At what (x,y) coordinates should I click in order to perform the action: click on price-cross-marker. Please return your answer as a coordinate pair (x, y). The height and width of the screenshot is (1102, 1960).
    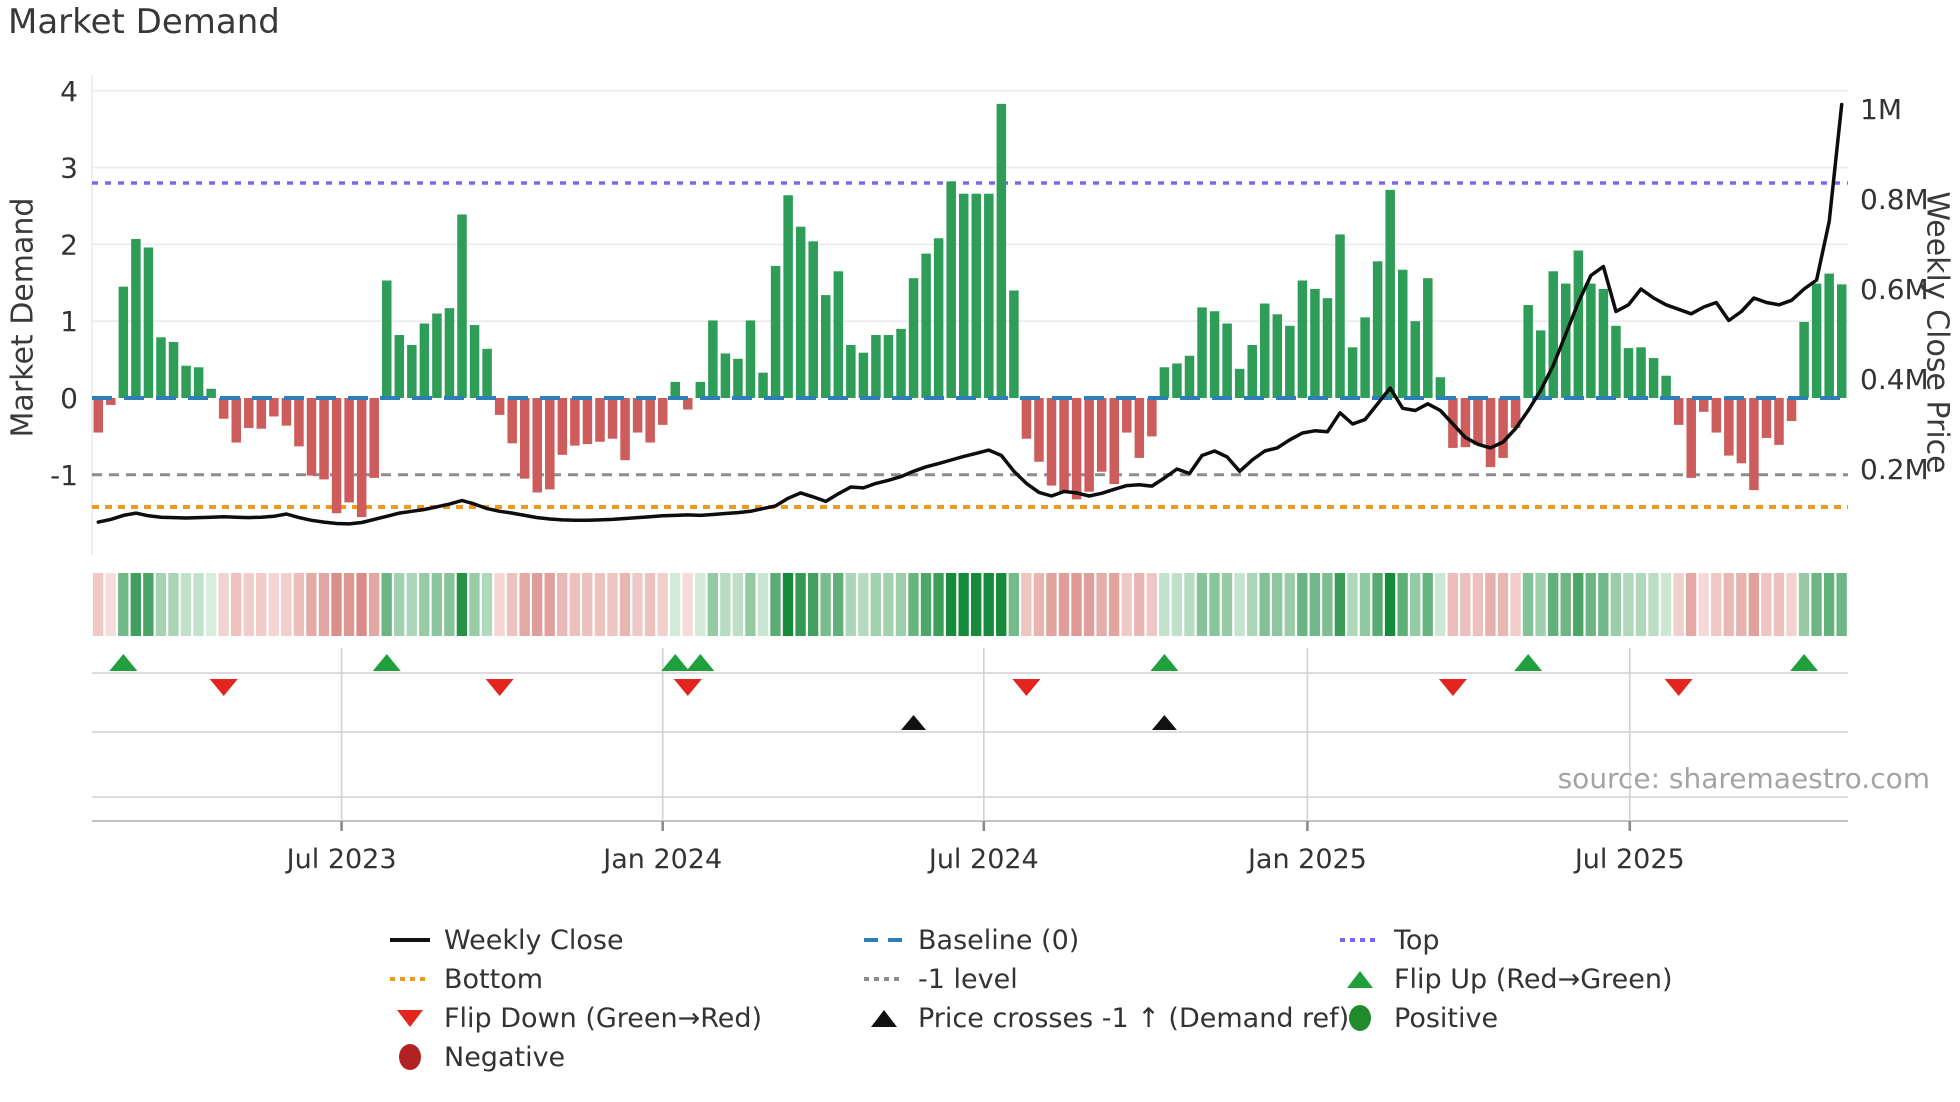
    Looking at the image, I should click on (914, 722).